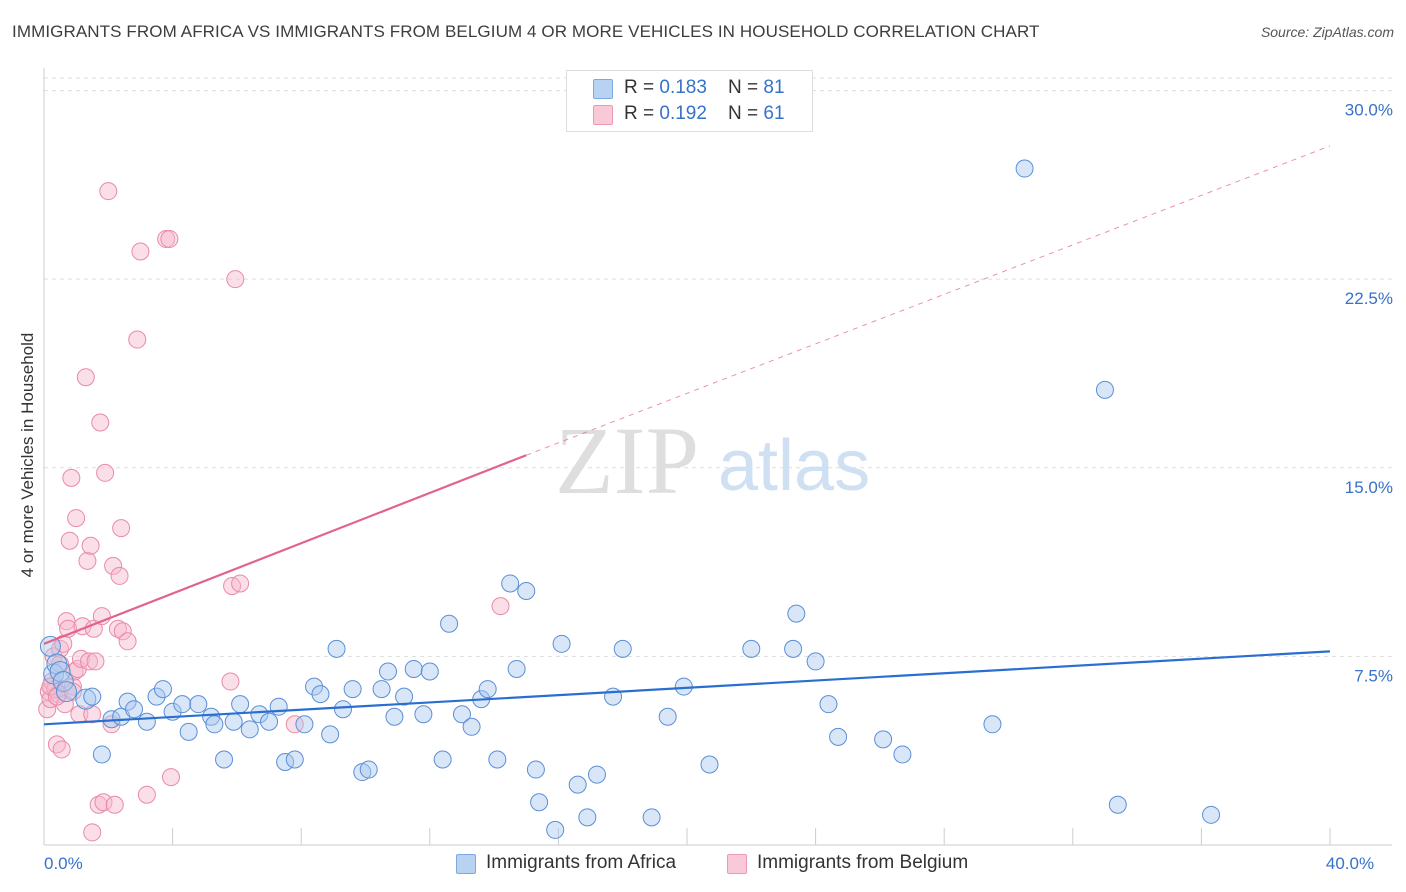 The width and height of the screenshot is (1406, 892). Describe the element at coordinates (581, 862) in the screenshot. I see `bottom-africa-label: Immigrants from Africa` at that location.